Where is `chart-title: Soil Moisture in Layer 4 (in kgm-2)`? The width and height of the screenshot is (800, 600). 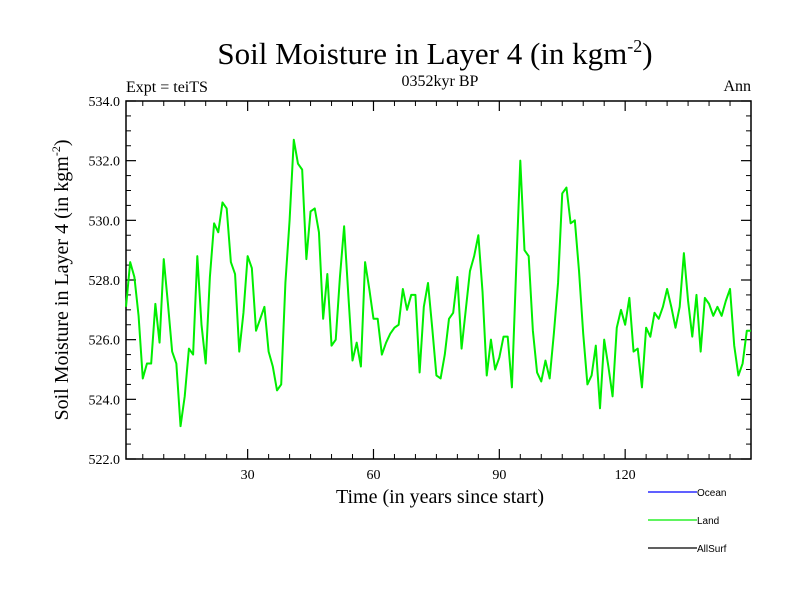
chart-title: Soil Moisture in Layer 4 (in kgm-2) is located at coordinates (434, 53).